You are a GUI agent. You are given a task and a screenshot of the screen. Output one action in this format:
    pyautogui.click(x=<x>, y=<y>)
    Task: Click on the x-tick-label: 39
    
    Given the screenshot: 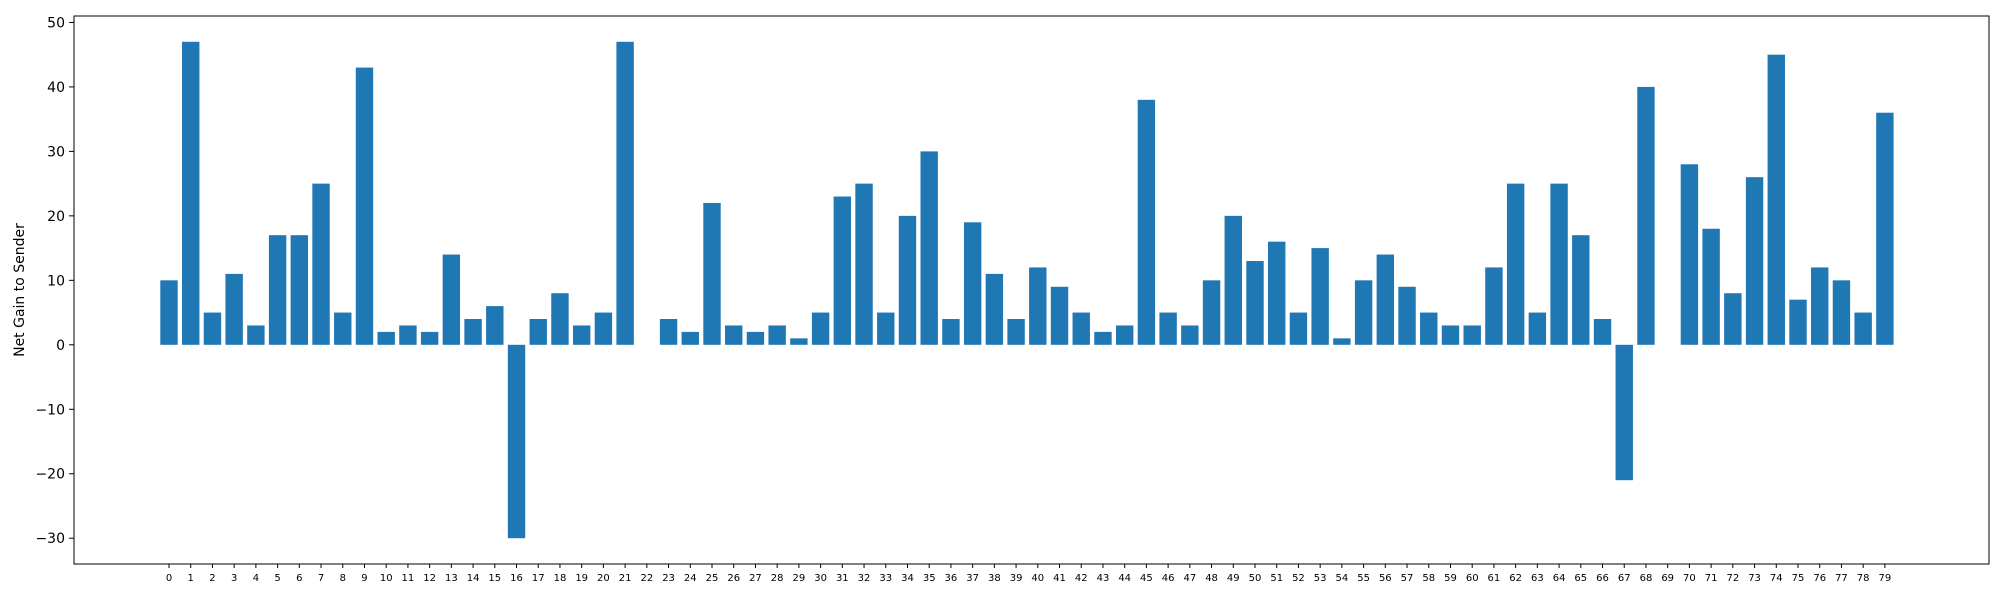 What is the action you would take?
    pyautogui.click(x=1016, y=578)
    